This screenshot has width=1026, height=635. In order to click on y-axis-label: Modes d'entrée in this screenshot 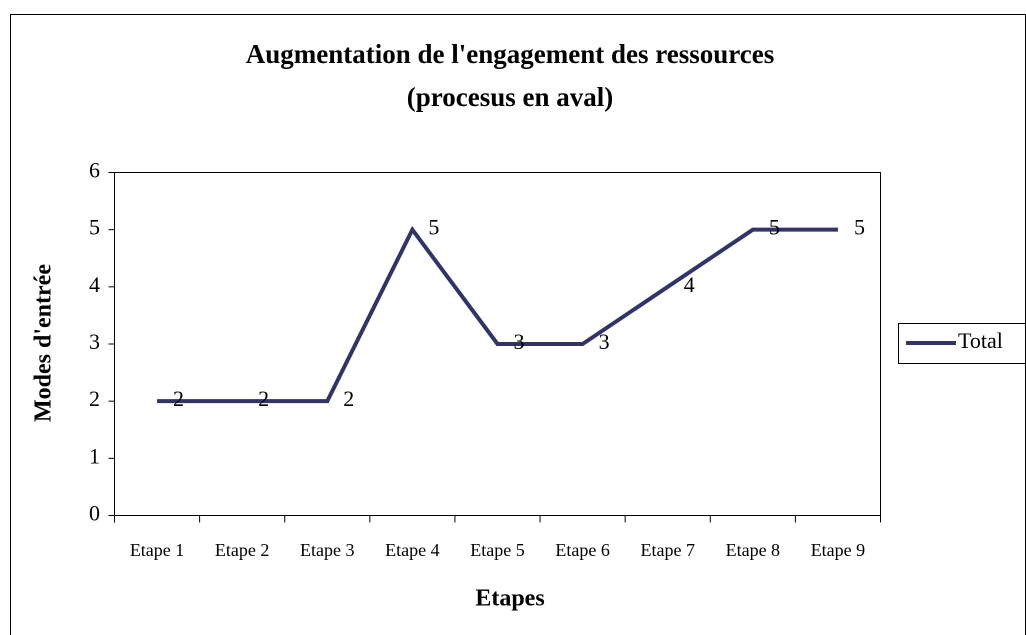, I will do `click(44, 343)`.